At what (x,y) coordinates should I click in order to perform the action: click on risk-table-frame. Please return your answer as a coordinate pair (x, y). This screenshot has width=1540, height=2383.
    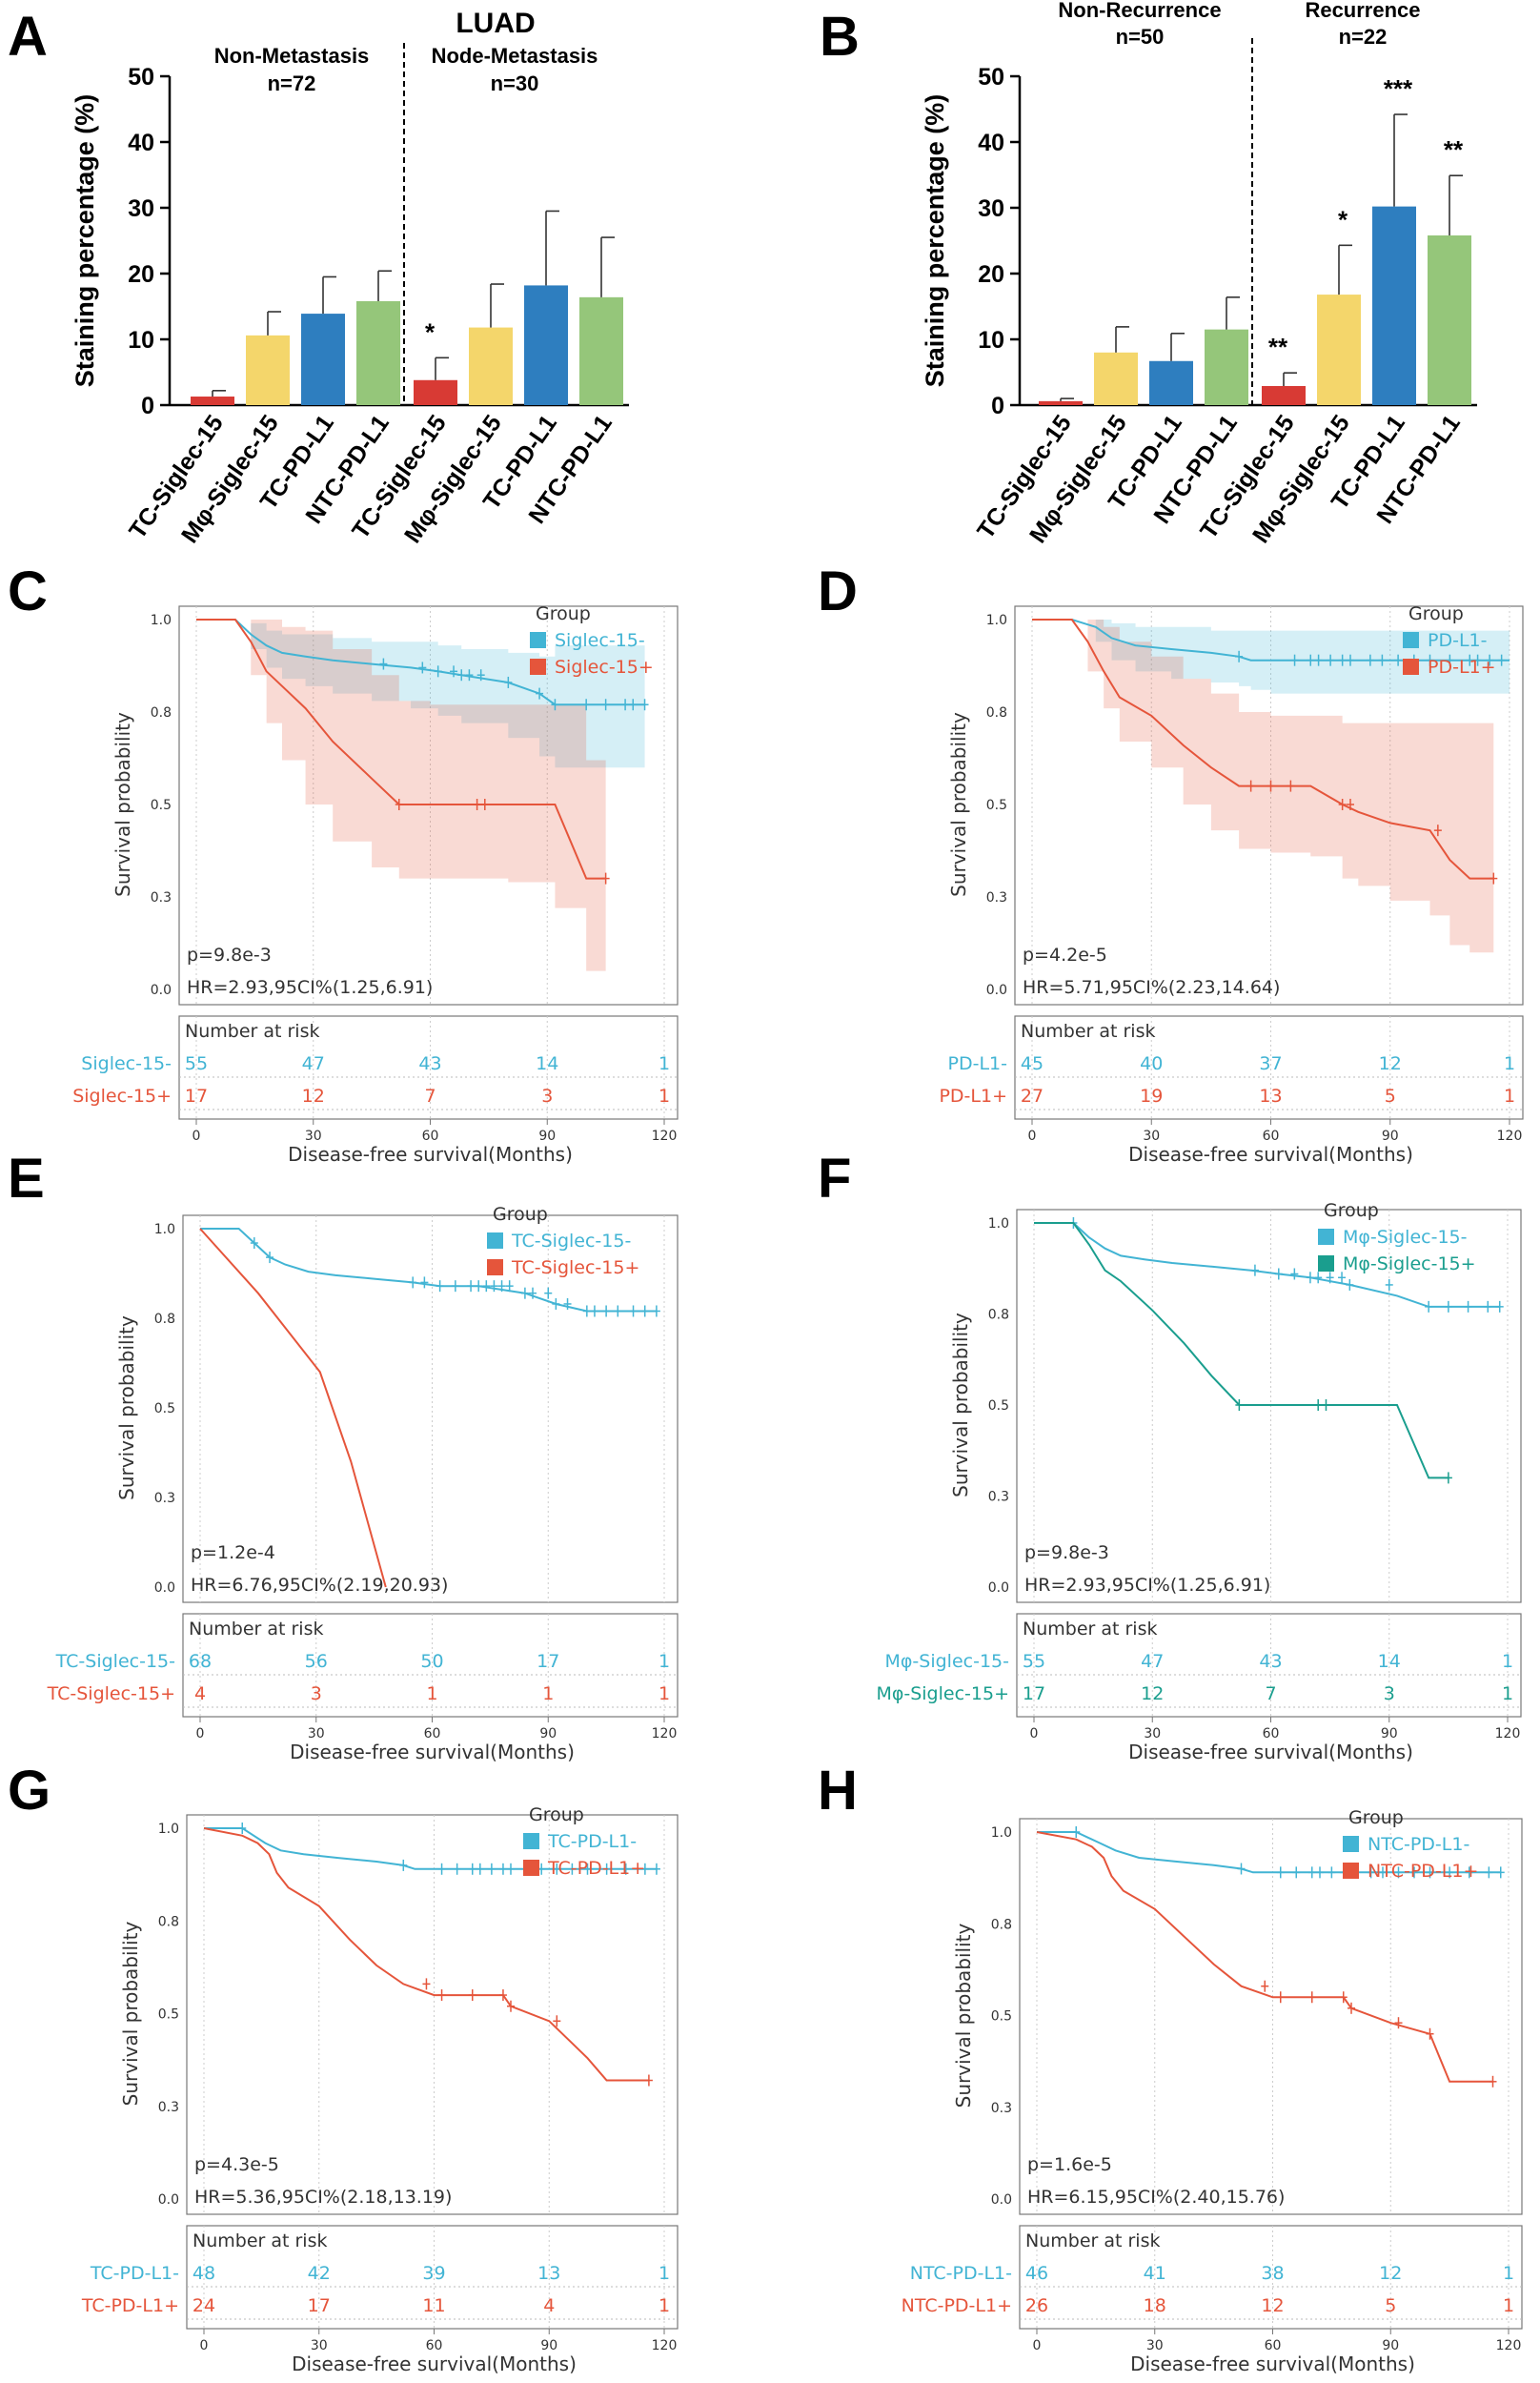
    Looking at the image, I should click on (1269, 1666).